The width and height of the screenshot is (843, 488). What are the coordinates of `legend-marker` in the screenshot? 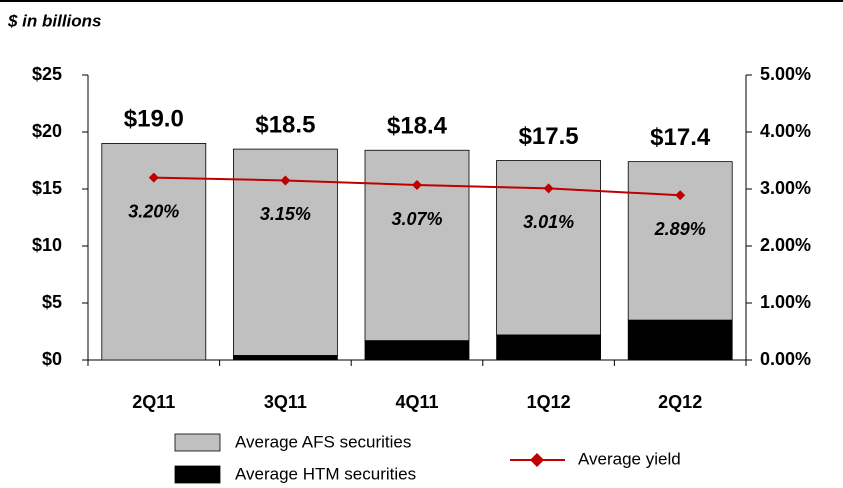 It's located at (537, 460).